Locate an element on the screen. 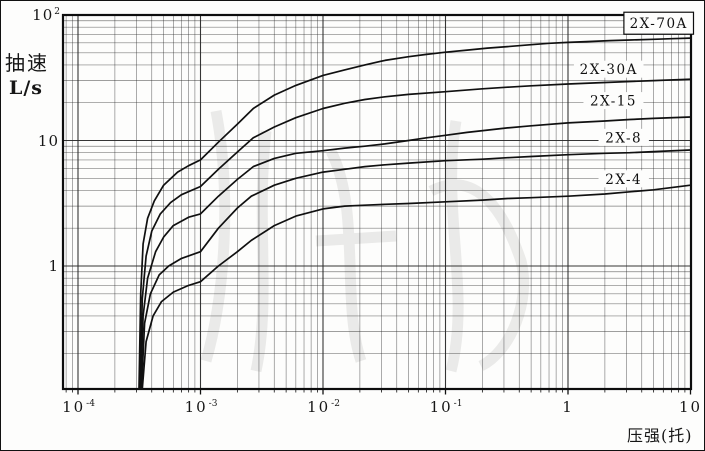 The height and width of the screenshot is (451, 705). curve-label-2X-4: 2X-4 is located at coordinates (623, 180).